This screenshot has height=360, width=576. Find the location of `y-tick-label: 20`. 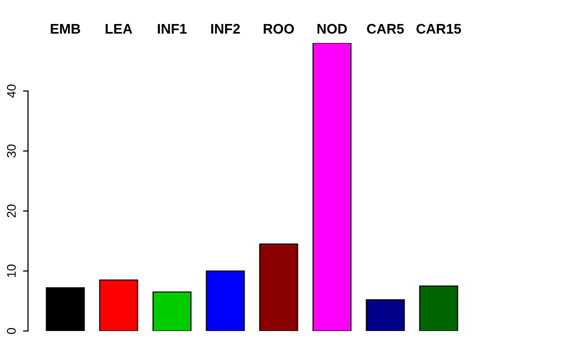

y-tick-label: 20 is located at coordinates (11, 211).